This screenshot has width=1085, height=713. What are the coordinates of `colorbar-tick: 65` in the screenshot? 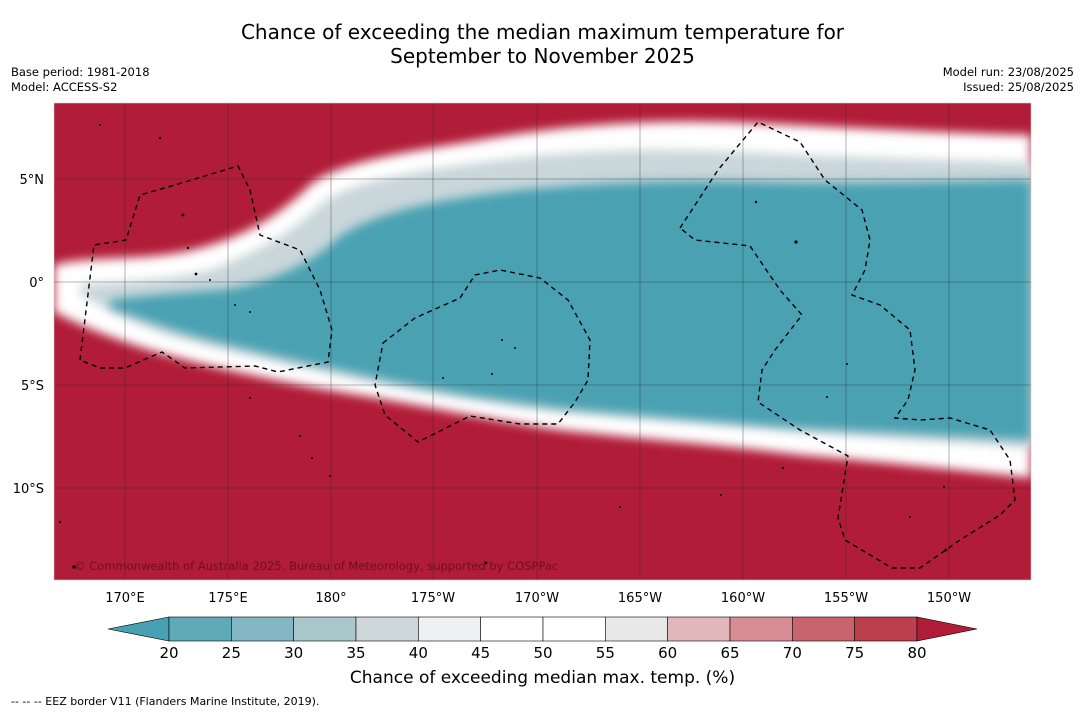 It's located at (729, 653).